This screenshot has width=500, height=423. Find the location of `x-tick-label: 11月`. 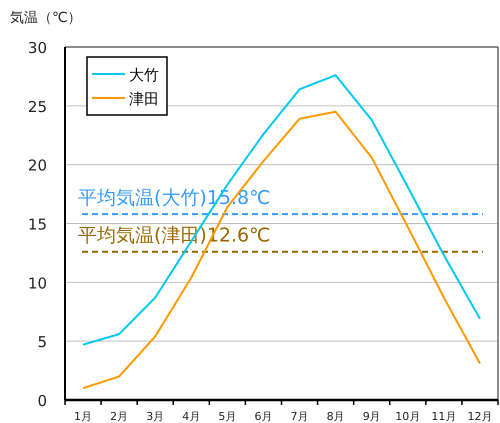

x-tick-label: 11月 is located at coordinates (443, 416).